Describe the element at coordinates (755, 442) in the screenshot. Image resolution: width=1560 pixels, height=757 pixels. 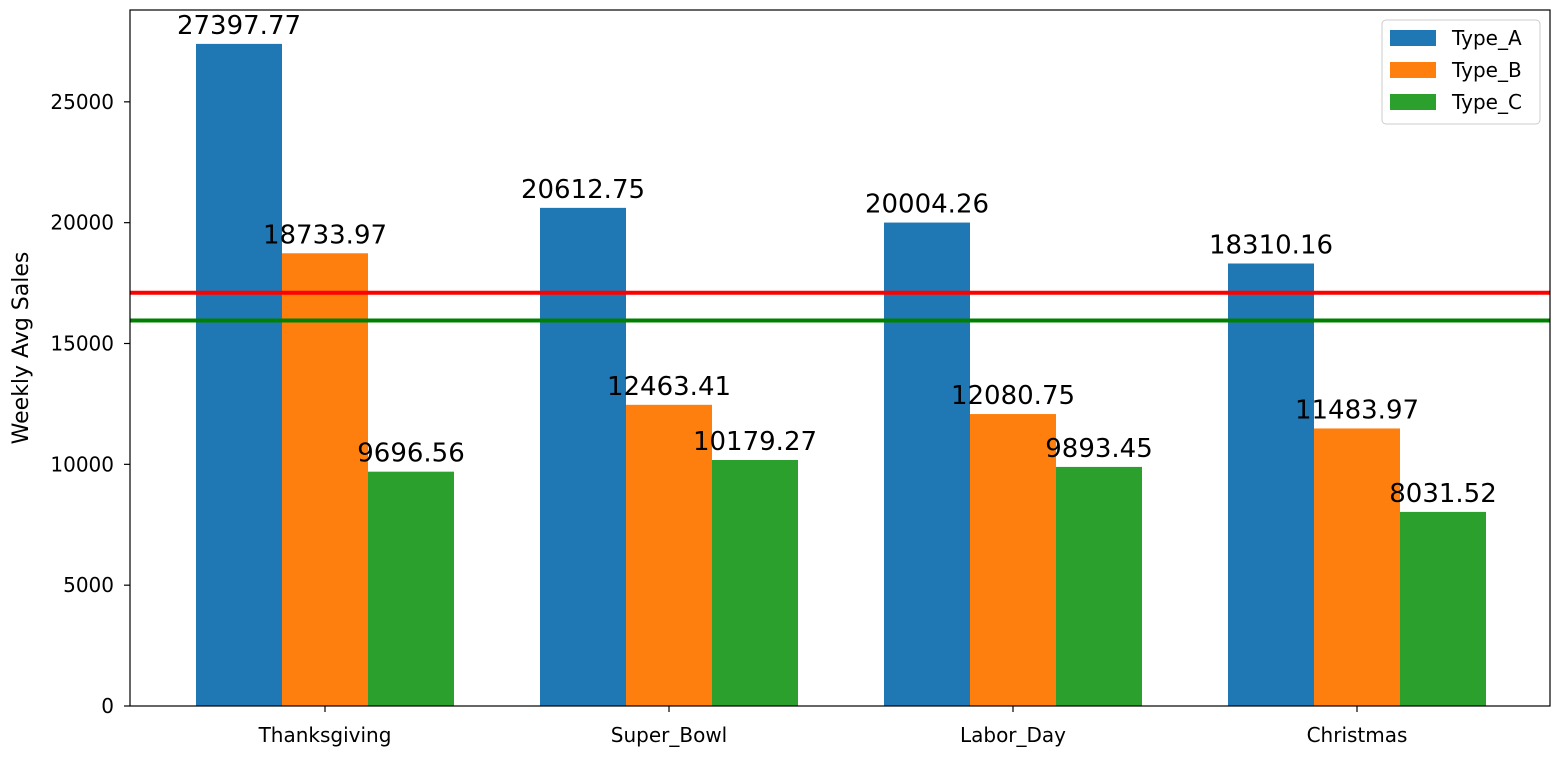
I see `data-label-Type_C-Super_Bowl: 10179.27` at that location.